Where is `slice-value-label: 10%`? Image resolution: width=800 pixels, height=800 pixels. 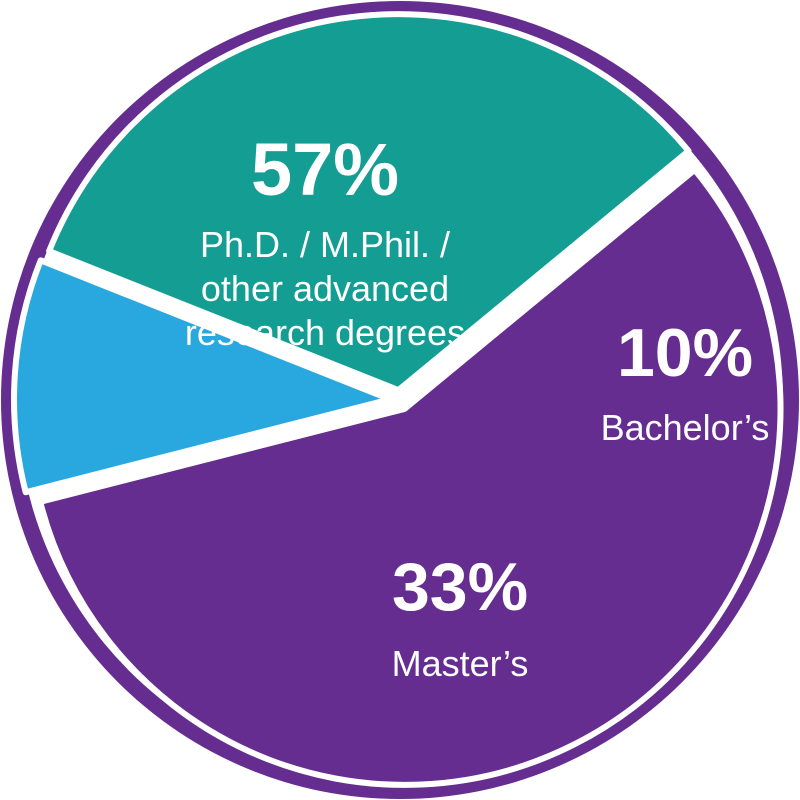
slice-value-label: 10% is located at coordinates (685, 353).